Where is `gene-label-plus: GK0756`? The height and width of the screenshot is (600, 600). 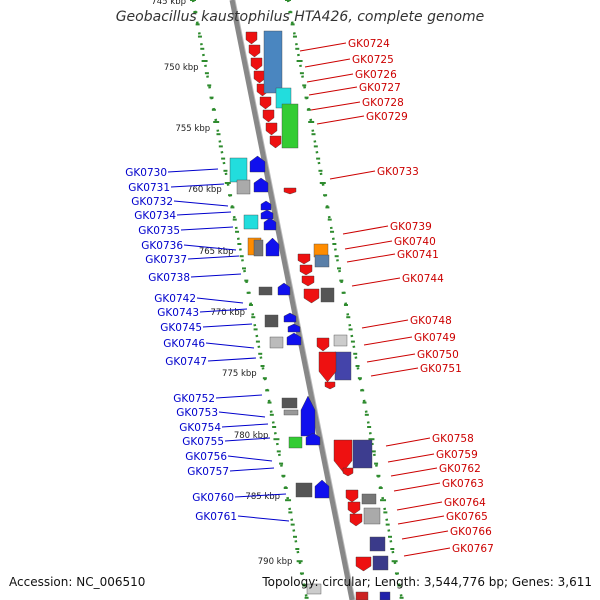
gene-label-plus: GK0756 is located at coordinates (206, 457).